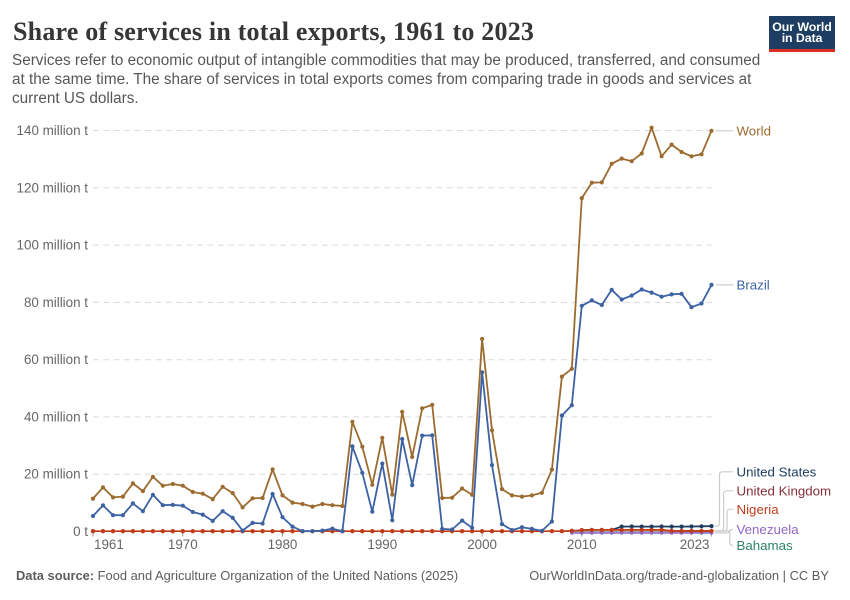 The width and height of the screenshot is (850, 600). What do you see at coordinates (56, 302) in the screenshot?
I see `svg-text: 80 million t` at bounding box center [56, 302].